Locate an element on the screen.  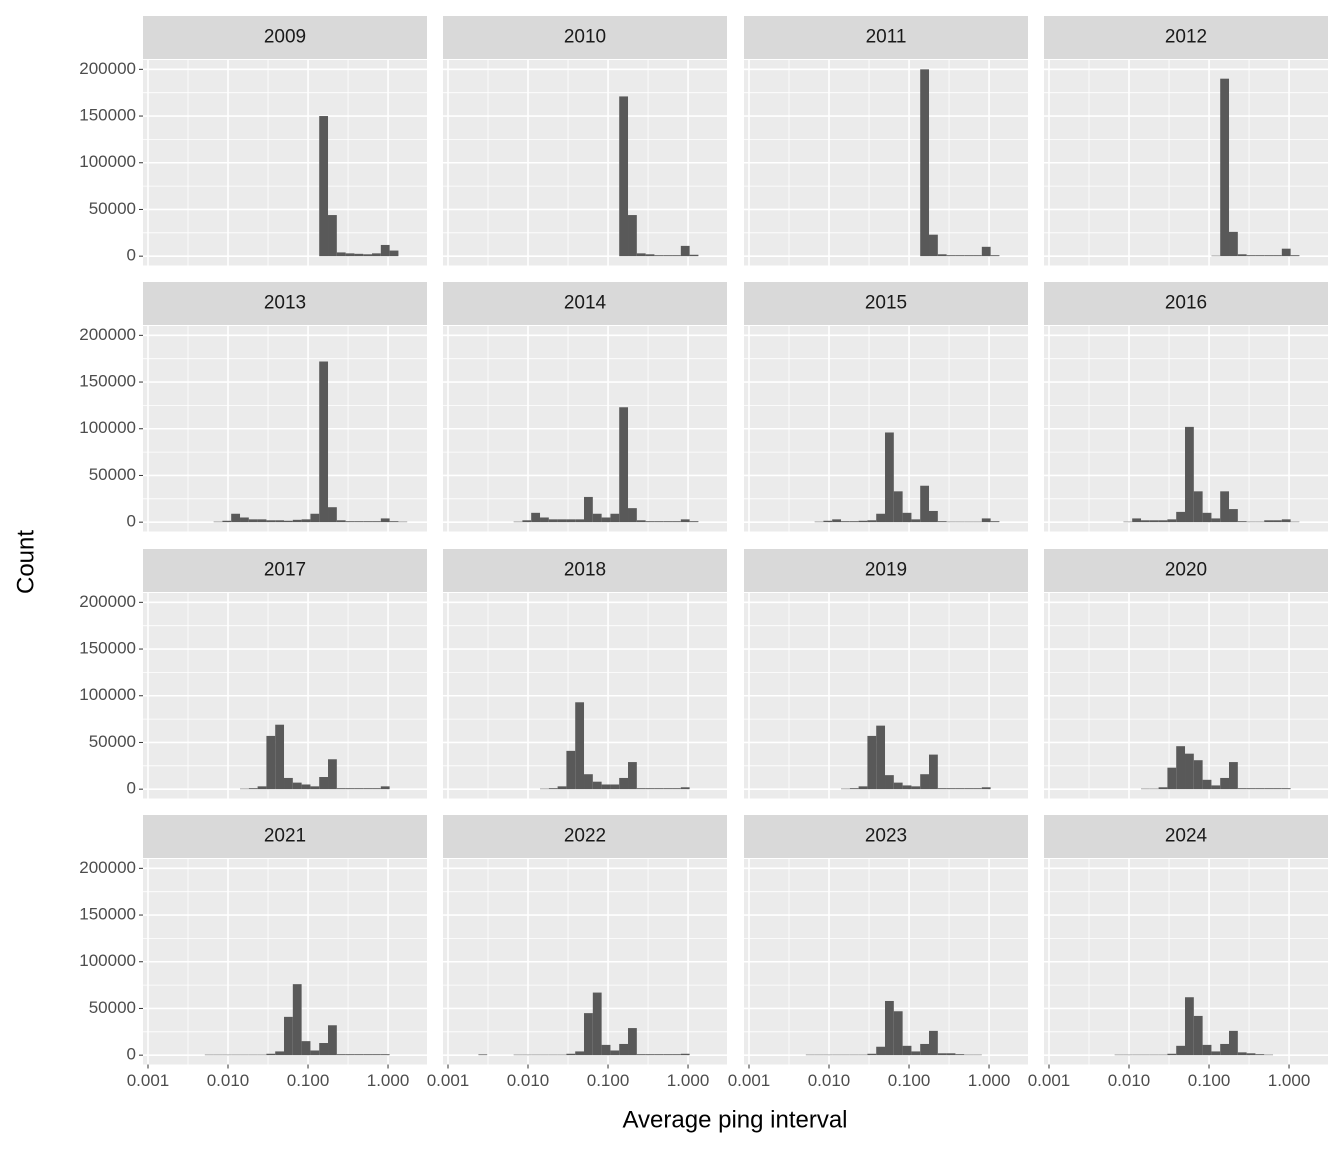
strip-label: 2011 is located at coordinates (886, 37).